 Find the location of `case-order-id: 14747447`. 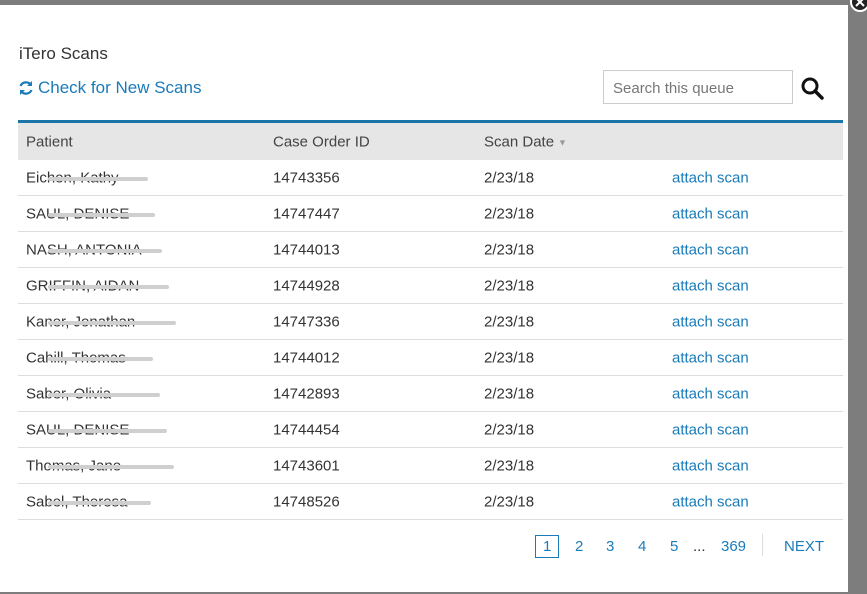

case-order-id: 14747447 is located at coordinates (306, 213).